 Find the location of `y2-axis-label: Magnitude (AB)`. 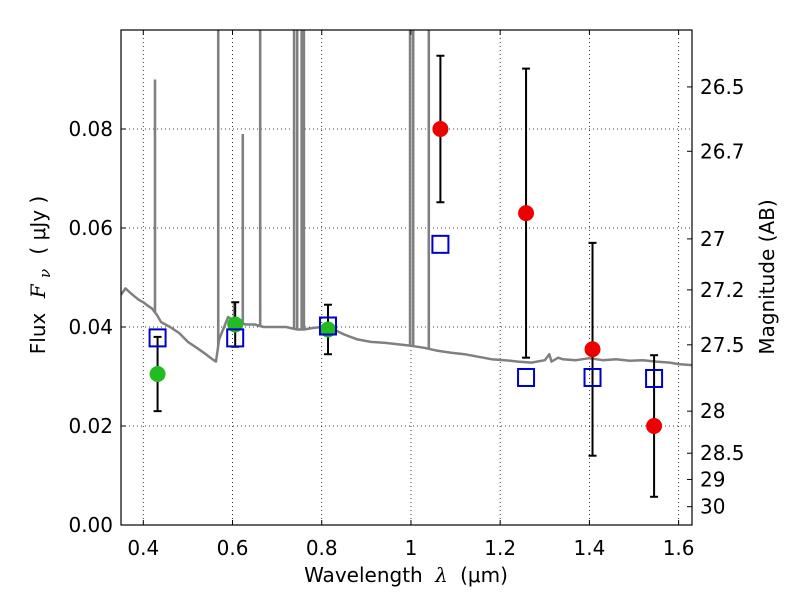

y2-axis-label: Magnitude (AB) is located at coordinates (767, 276).